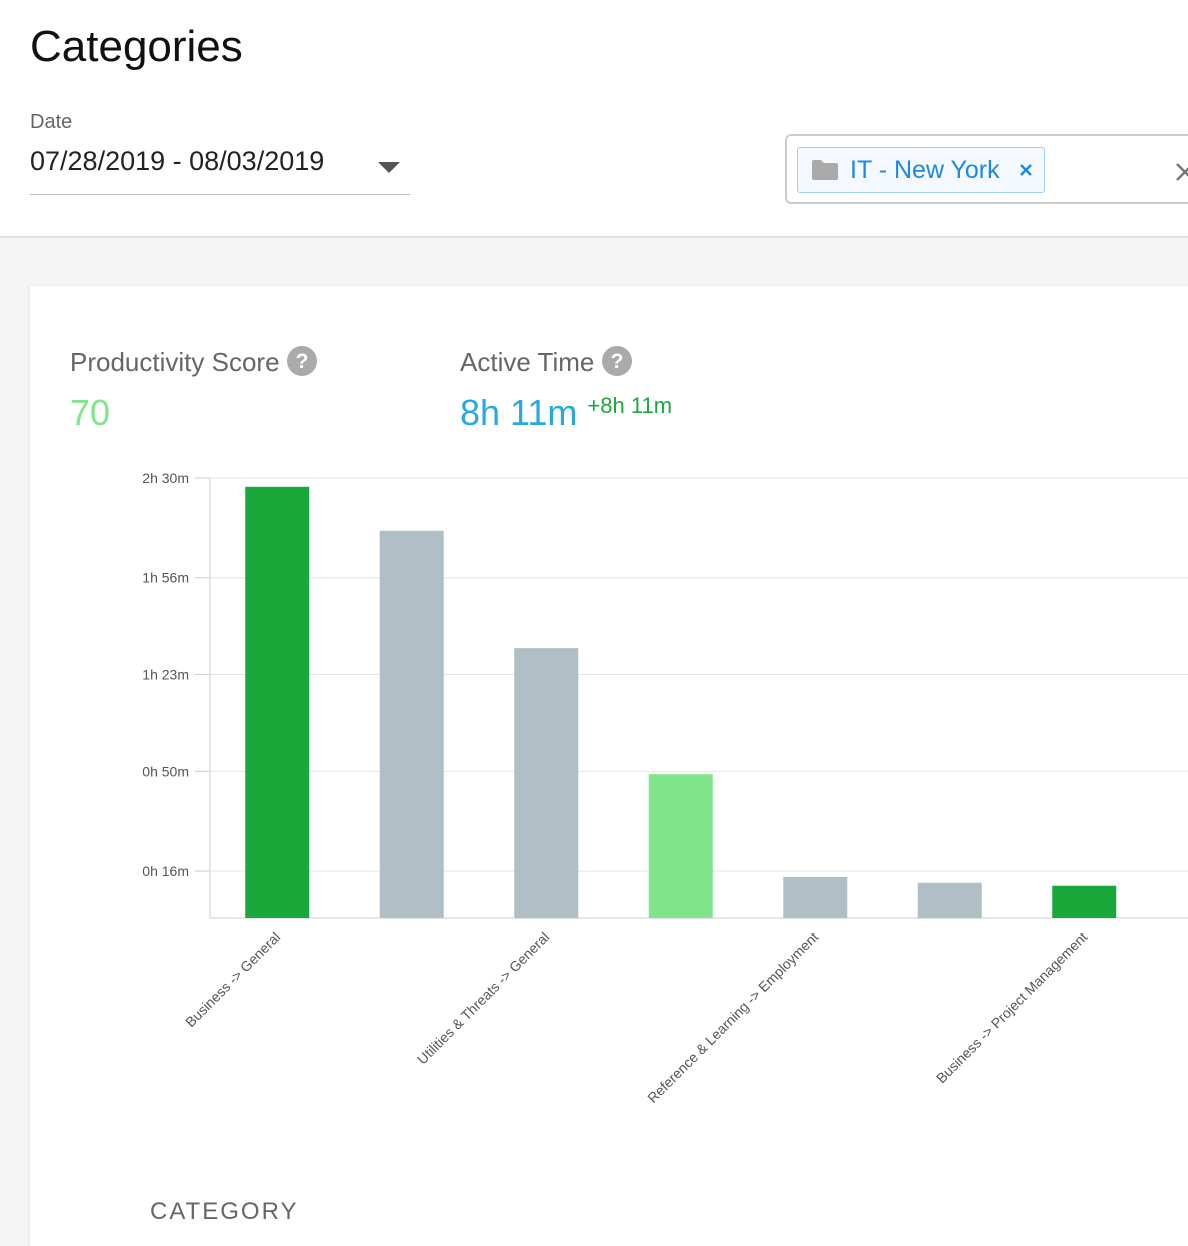 Image resolution: width=1188 pixels, height=1246 pixels. What do you see at coordinates (136, 46) in the screenshot?
I see `page-title: Categories` at bounding box center [136, 46].